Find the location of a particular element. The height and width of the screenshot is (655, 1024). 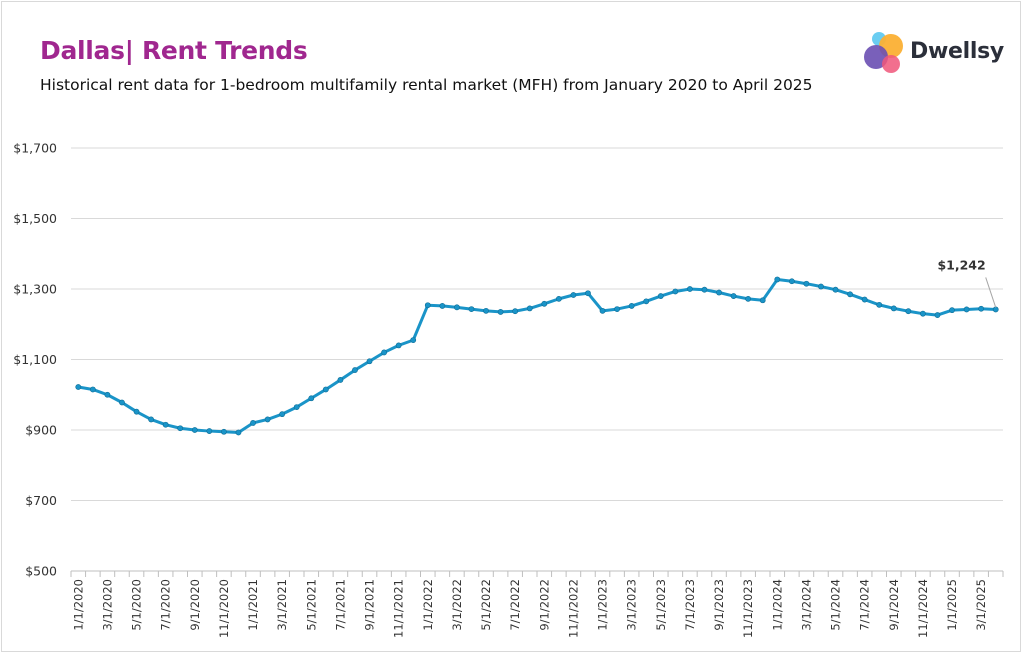

x-tick-label: 1/1/2020 is located at coordinates (78, 605).